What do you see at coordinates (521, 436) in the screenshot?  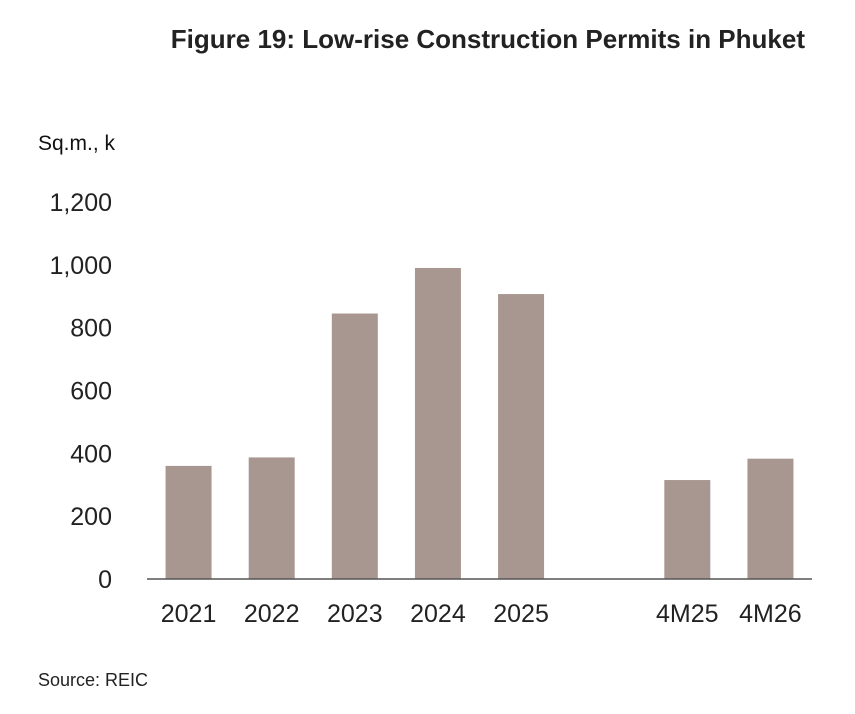 I see `bar-2025` at bounding box center [521, 436].